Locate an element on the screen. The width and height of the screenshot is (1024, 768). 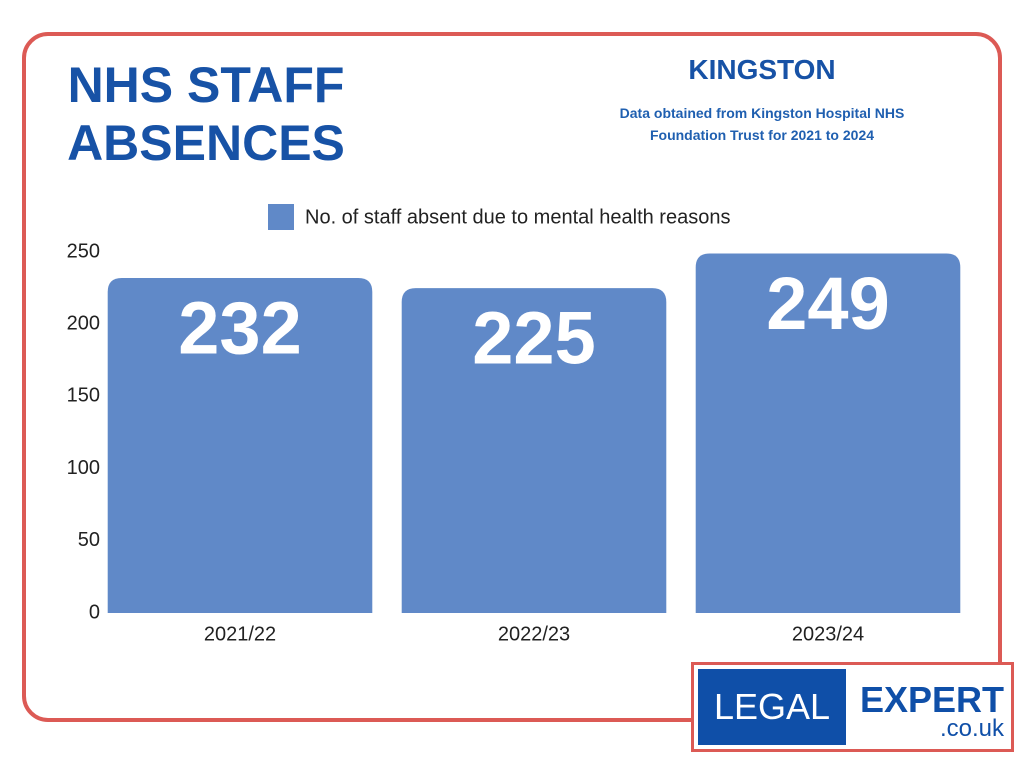
logo: LEGAL EXPERT .co.uk is located at coordinates (852, 707).